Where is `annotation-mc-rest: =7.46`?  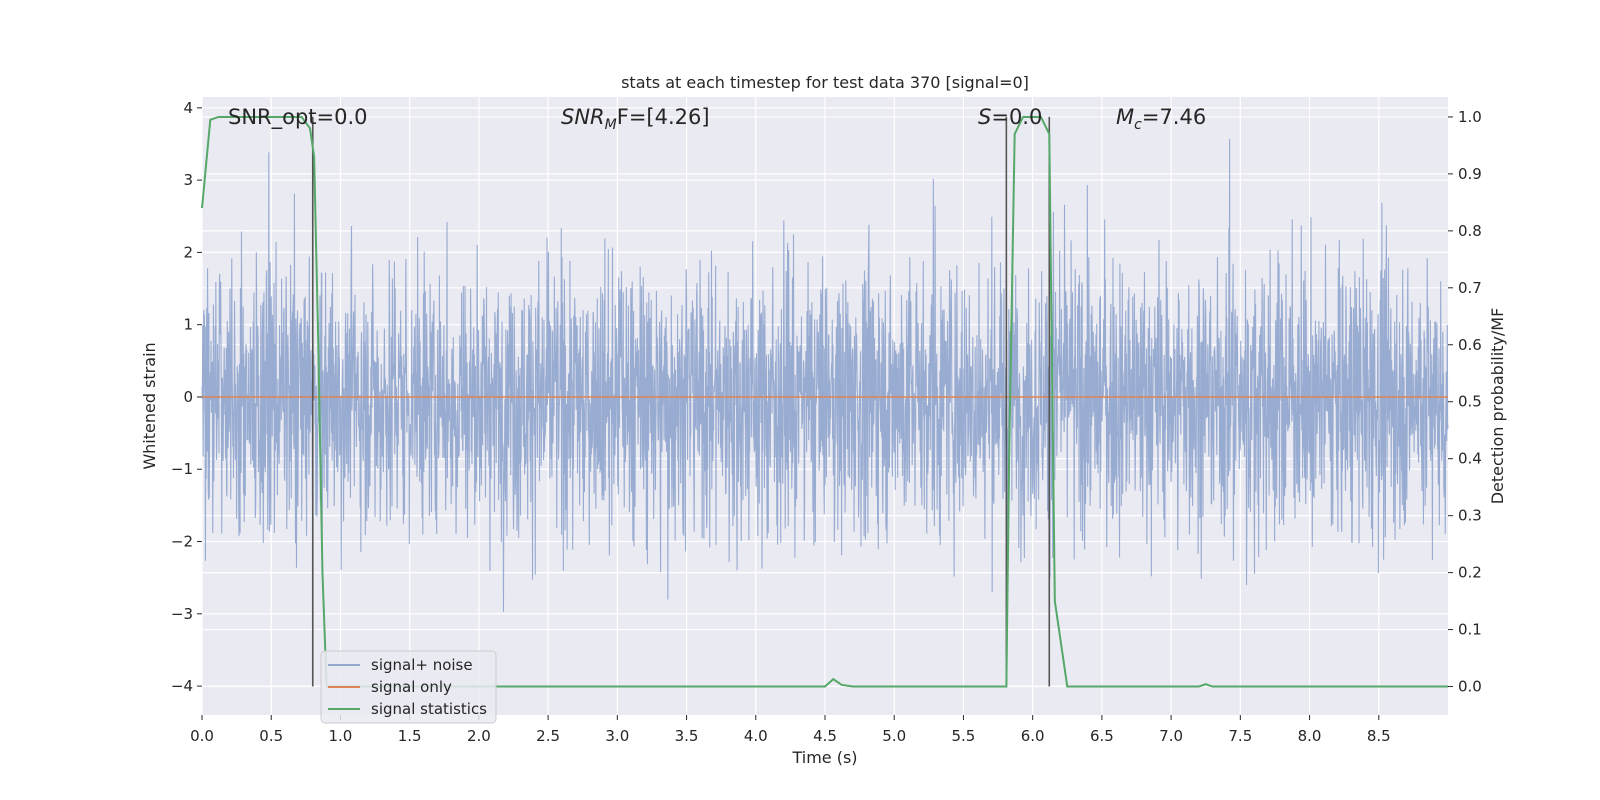 annotation-mc-rest: =7.46 is located at coordinates (1174, 117).